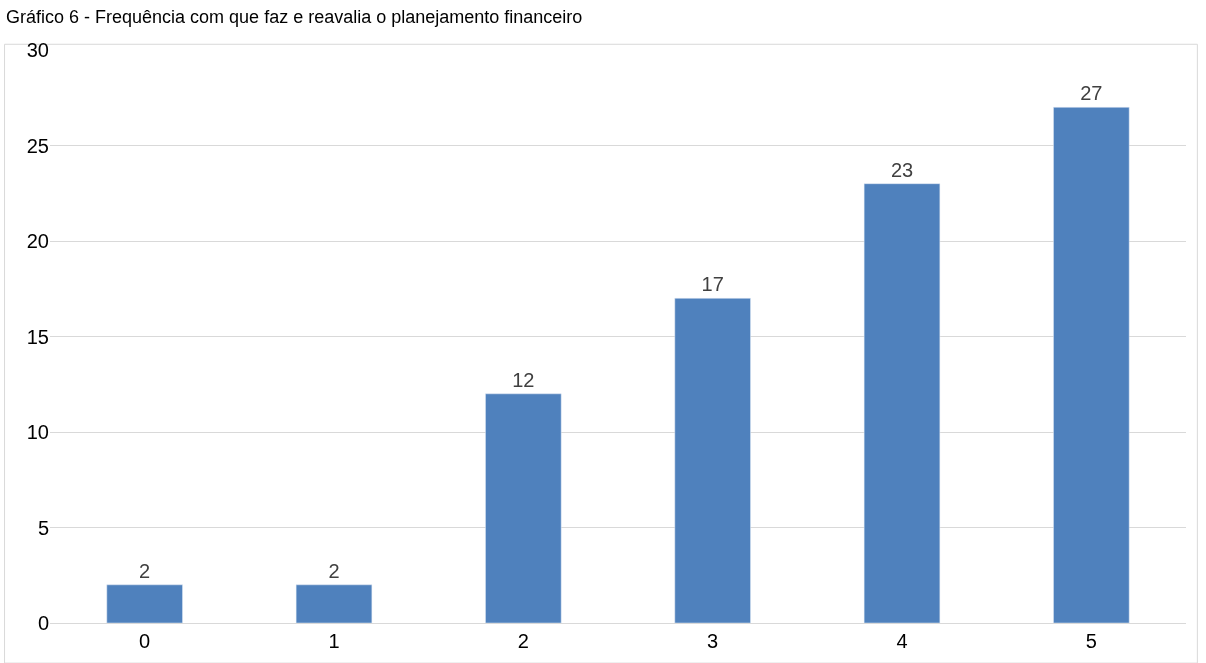 The image size is (1206, 663). What do you see at coordinates (523, 641) in the screenshot?
I see `x-tick-label: 2` at bounding box center [523, 641].